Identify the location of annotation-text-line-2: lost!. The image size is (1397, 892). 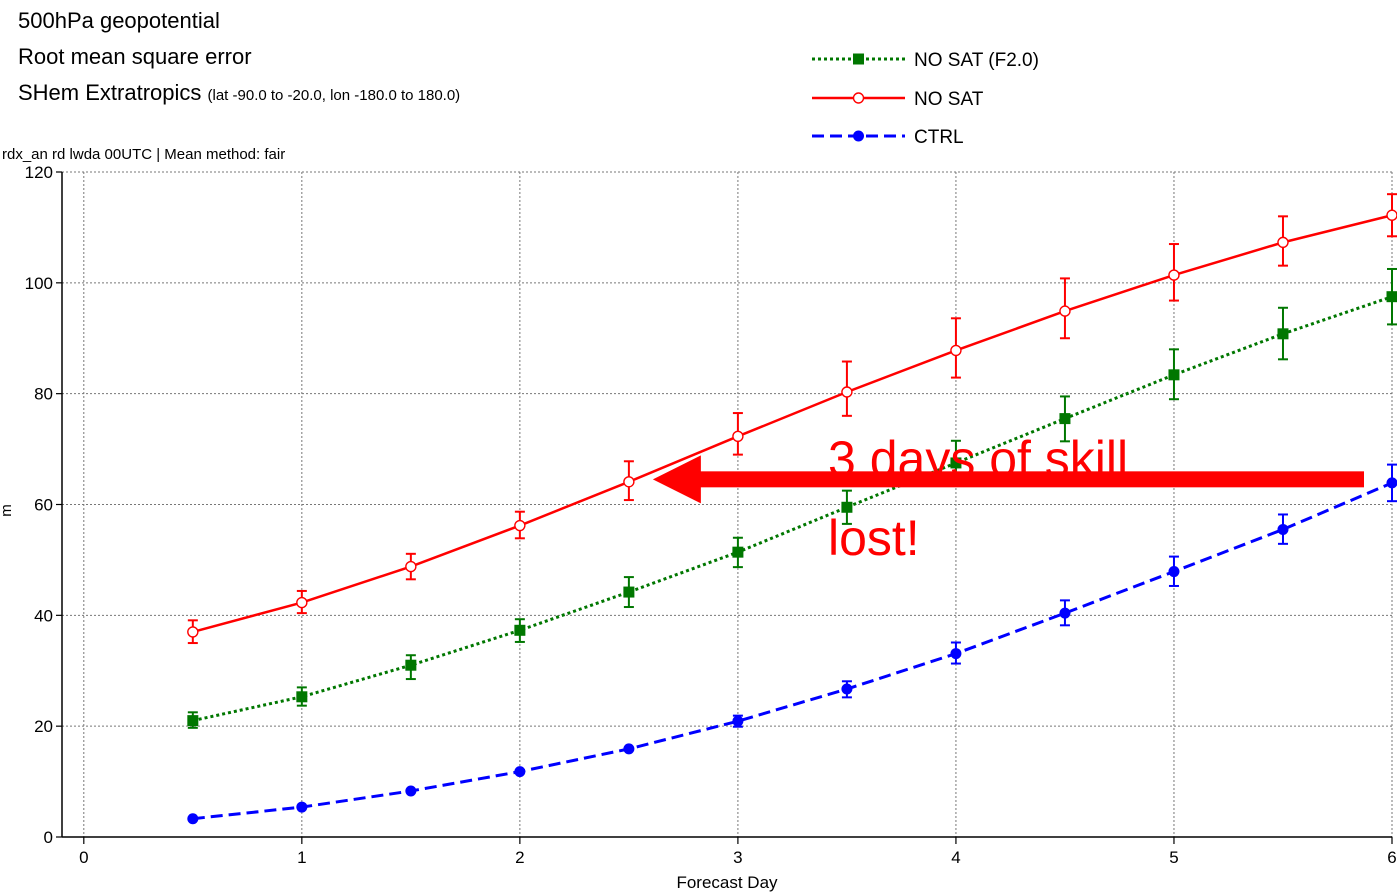
(874, 538).